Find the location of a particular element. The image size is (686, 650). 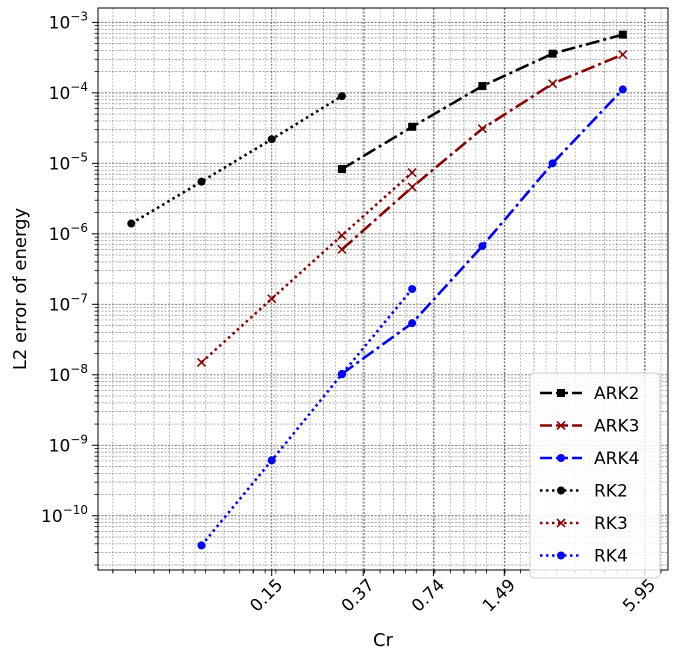

legend-entry-rk3: RK3 is located at coordinates (584, 524).